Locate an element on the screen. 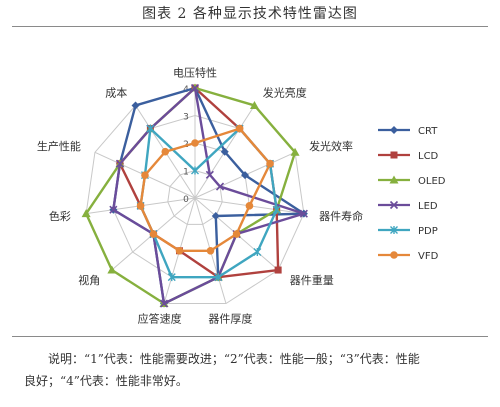  axis-label: 器件寿命 is located at coordinates (341, 216).